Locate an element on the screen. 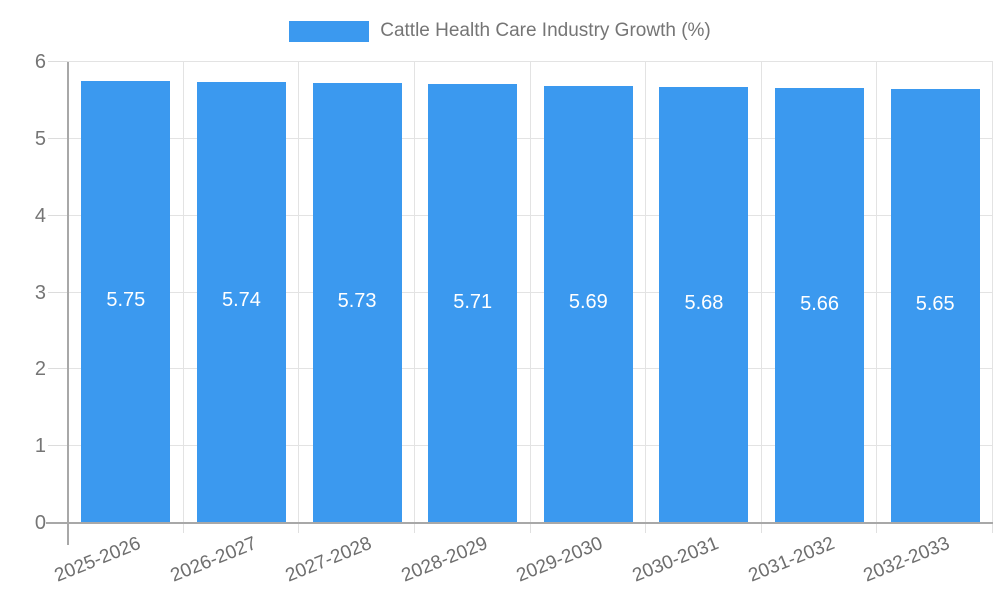 This screenshot has width=1000, height=600. chart-legend: Cattle Health Care Industry Growth (%) is located at coordinates (500, 31).